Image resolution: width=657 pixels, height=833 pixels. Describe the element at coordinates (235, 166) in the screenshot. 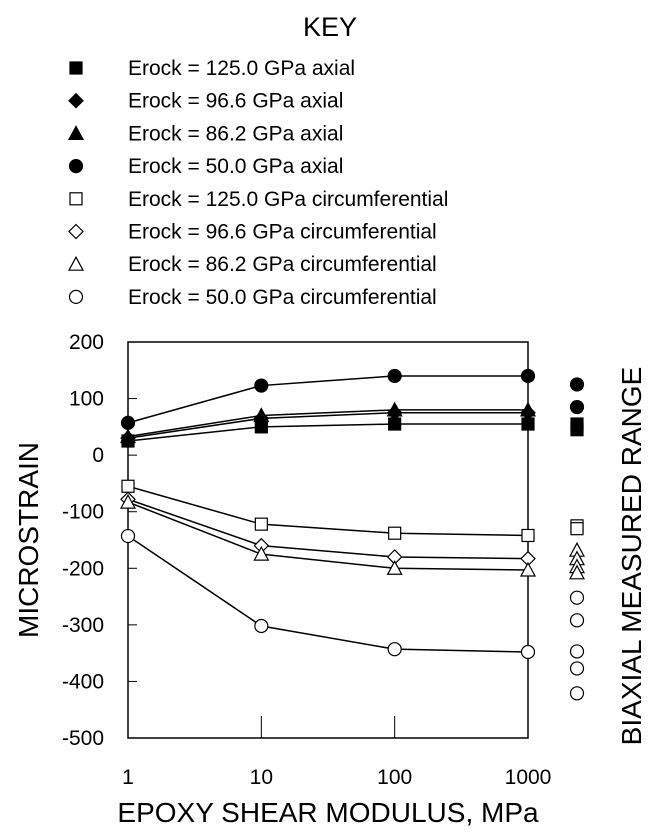

I see `legend-label: Erock = 50.0 GPa axial` at that location.